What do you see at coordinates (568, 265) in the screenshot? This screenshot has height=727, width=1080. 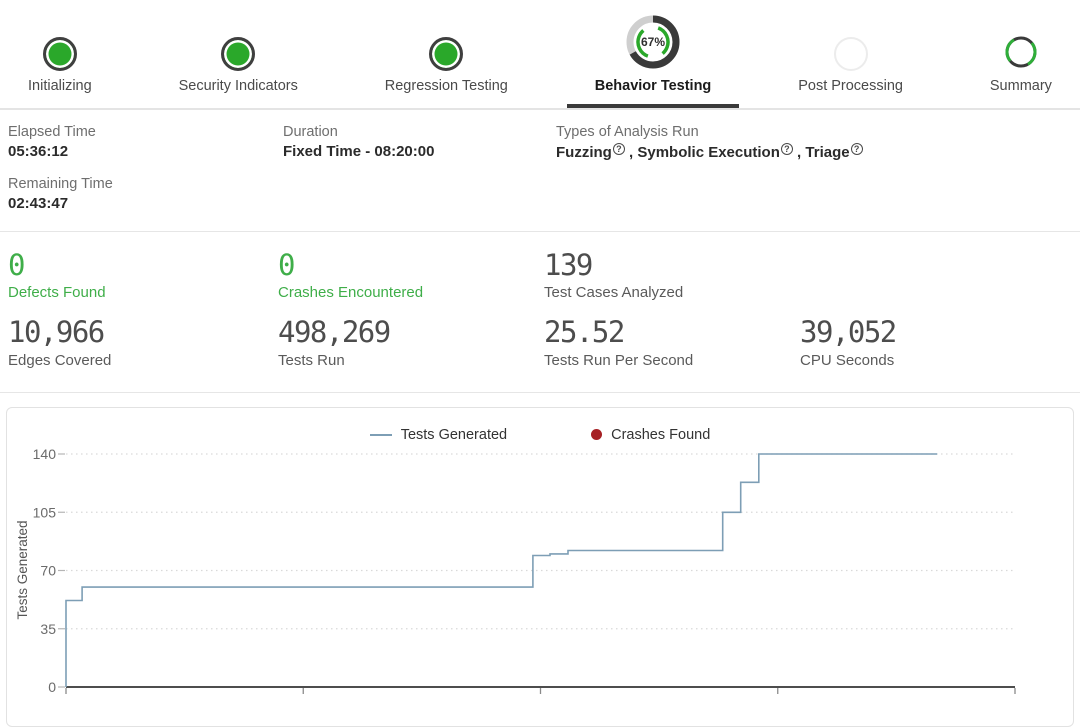 I see `stat-value: 139` at bounding box center [568, 265].